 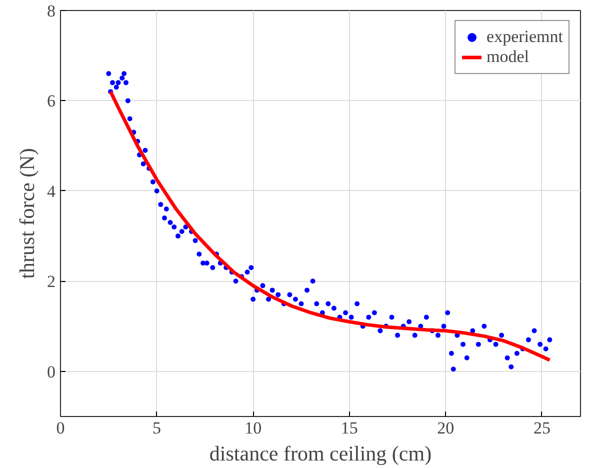 I want to click on y-tick-label: 6, so click(x=51, y=101).